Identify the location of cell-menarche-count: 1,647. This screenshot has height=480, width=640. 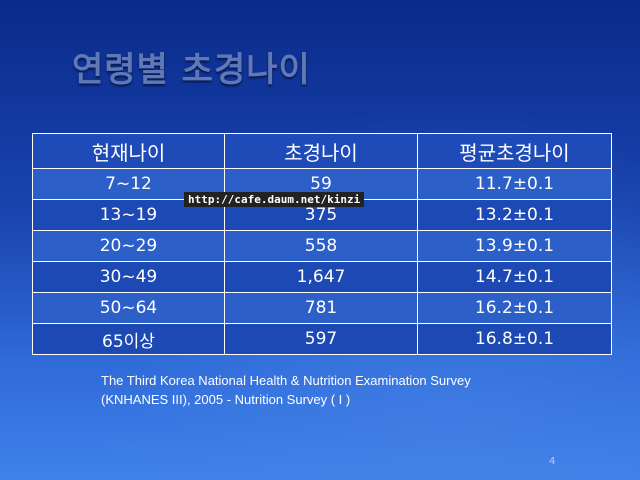
(321, 277).